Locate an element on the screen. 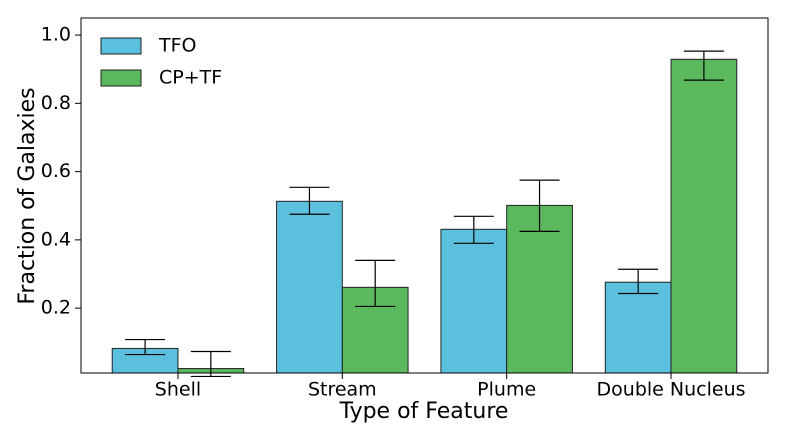 The height and width of the screenshot is (433, 789). x-tick-label: Double Nucleus is located at coordinates (671, 390).